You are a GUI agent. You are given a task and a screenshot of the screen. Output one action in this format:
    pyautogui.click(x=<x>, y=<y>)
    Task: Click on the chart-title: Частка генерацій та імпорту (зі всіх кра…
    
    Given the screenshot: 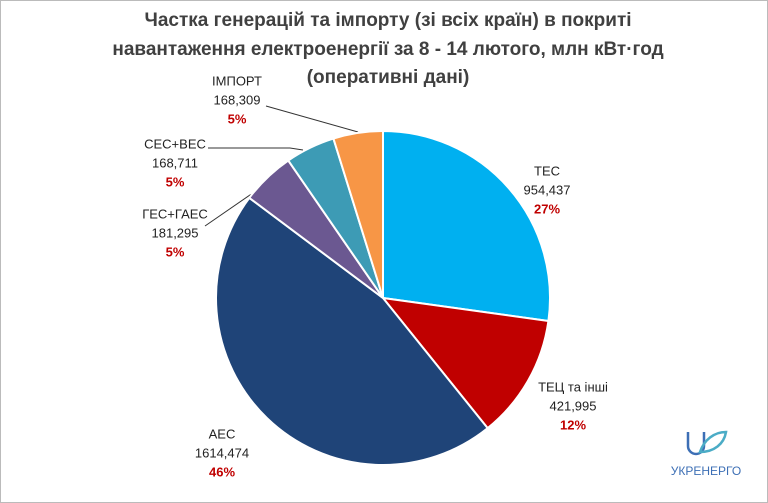 What is the action you would take?
    pyautogui.click(x=387, y=20)
    